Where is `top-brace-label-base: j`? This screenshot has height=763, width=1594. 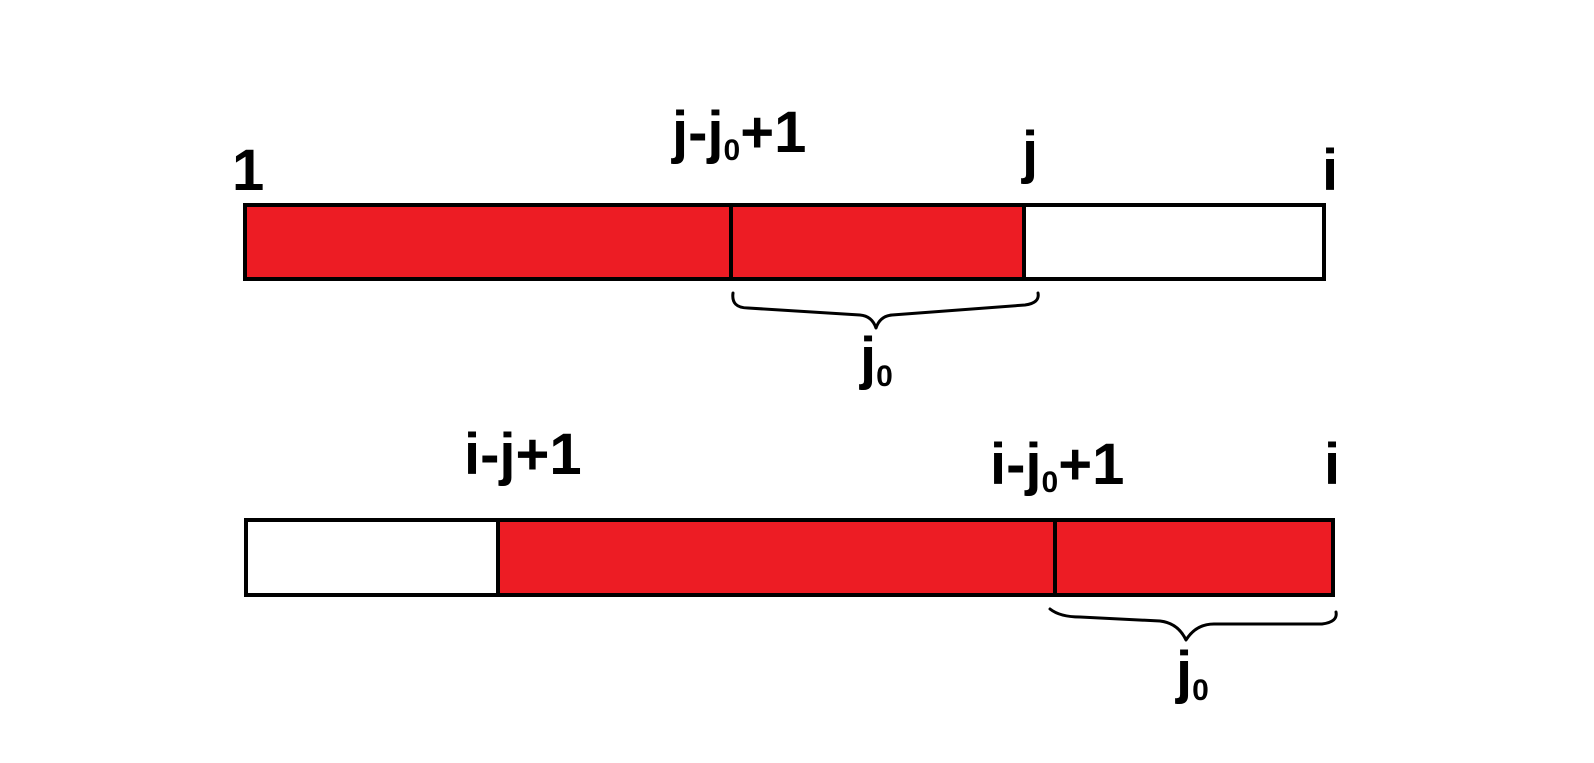 top-brace-label-base: j is located at coordinates (867, 358).